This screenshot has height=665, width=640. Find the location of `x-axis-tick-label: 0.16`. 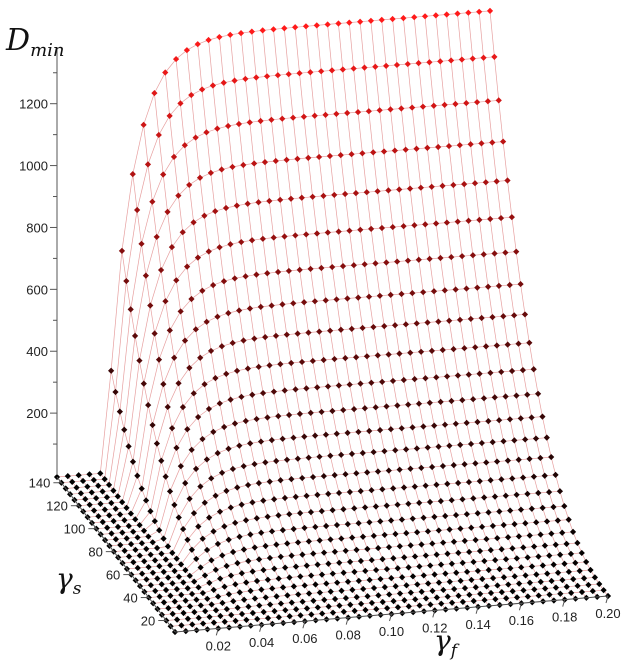

x-axis-tick-label: 0.16 is located at coordinates (521, 620).